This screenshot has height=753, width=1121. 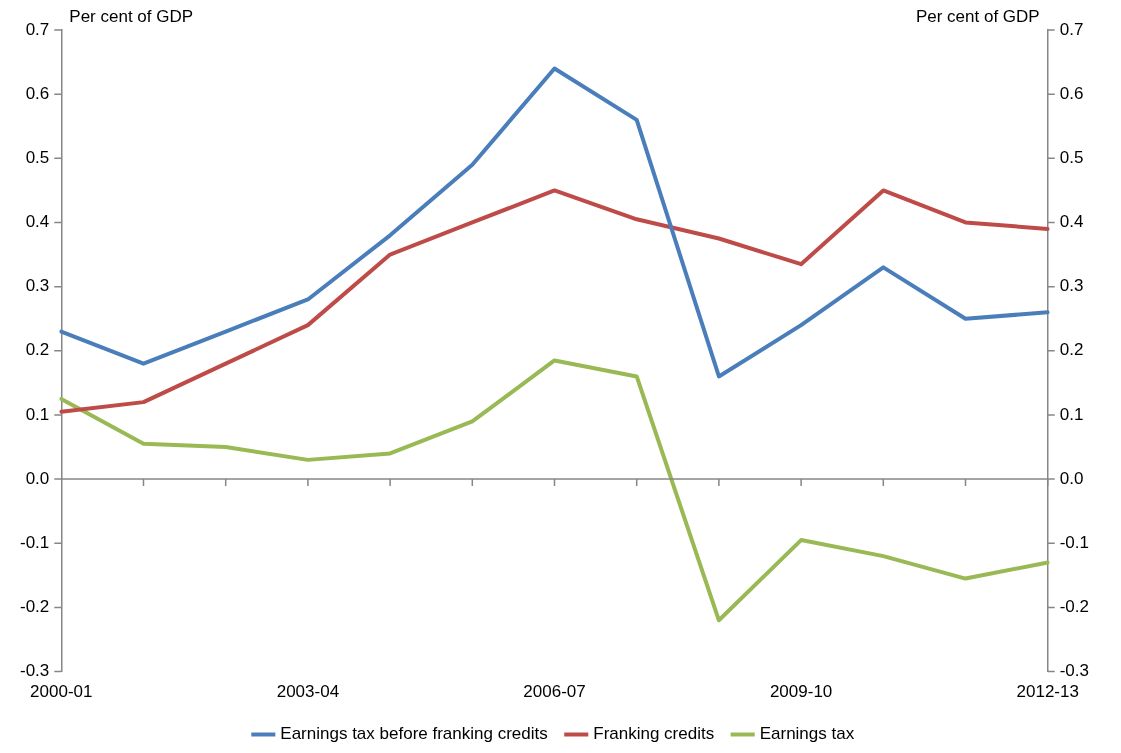 I want to click on y2-tick-label: 0.1, so click(x=1071, y=414).